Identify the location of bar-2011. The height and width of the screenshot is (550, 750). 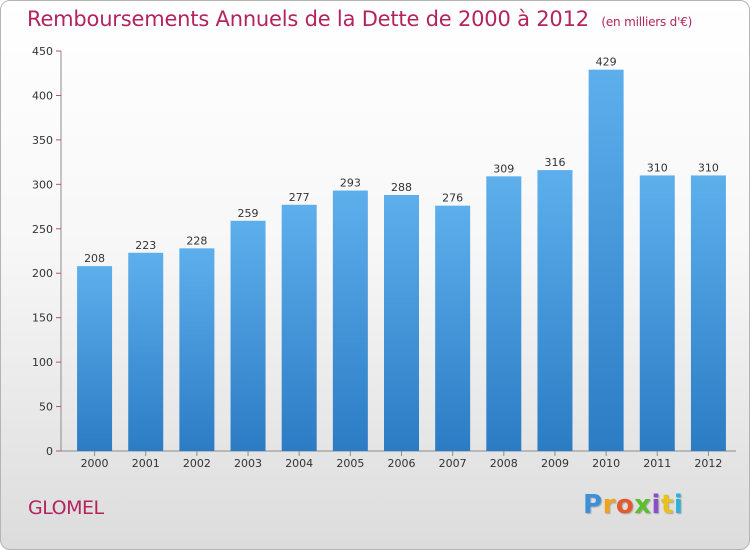
(657, 313).